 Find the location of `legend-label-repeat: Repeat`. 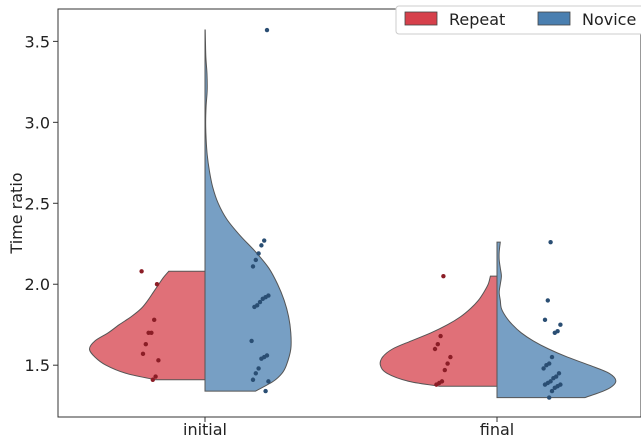

legend-label-repeat: Repeat is located at coordinates (477, 19).